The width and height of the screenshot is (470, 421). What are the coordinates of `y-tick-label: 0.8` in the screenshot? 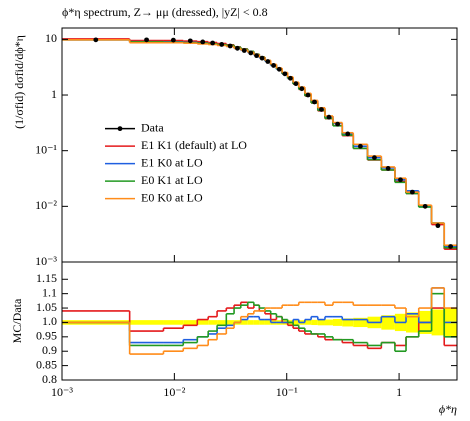 It's located at (49, 379).